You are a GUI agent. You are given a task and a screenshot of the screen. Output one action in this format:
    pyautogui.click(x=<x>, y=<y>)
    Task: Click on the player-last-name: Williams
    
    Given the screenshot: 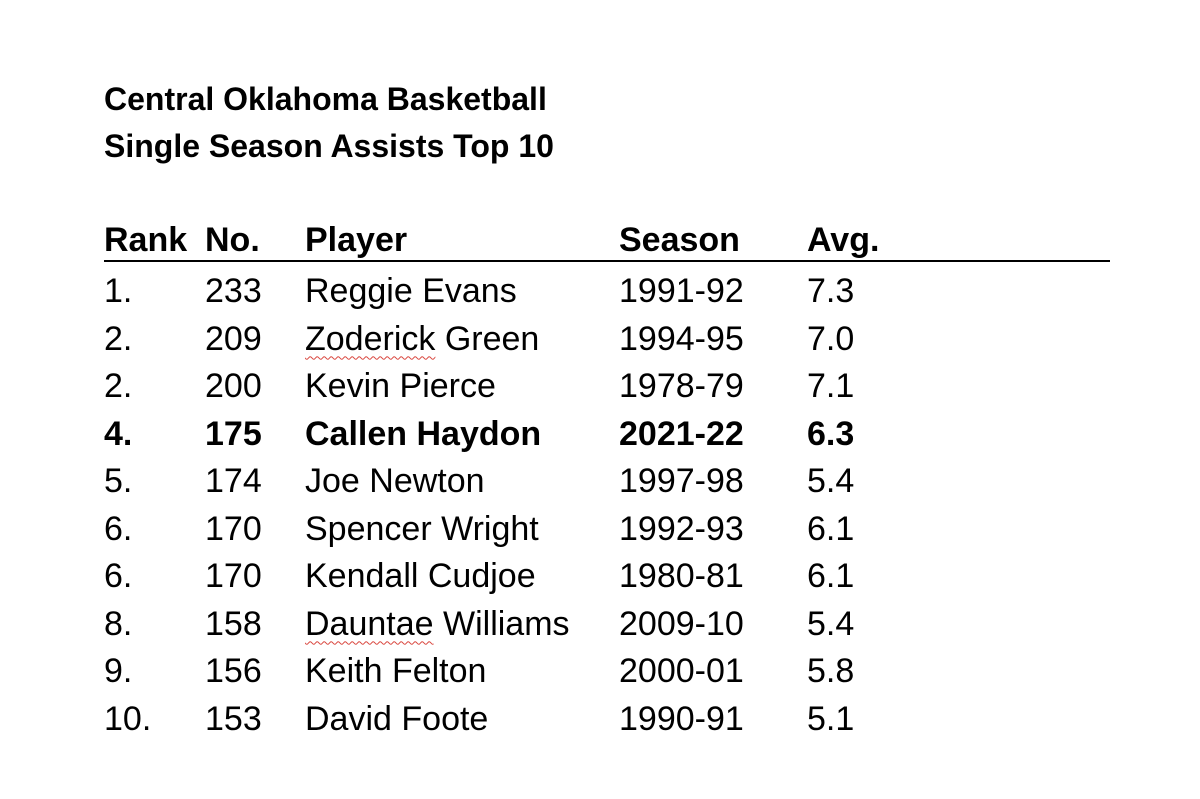 What is the action you would take?
    pyautogui.click(x=506, y=623)
    